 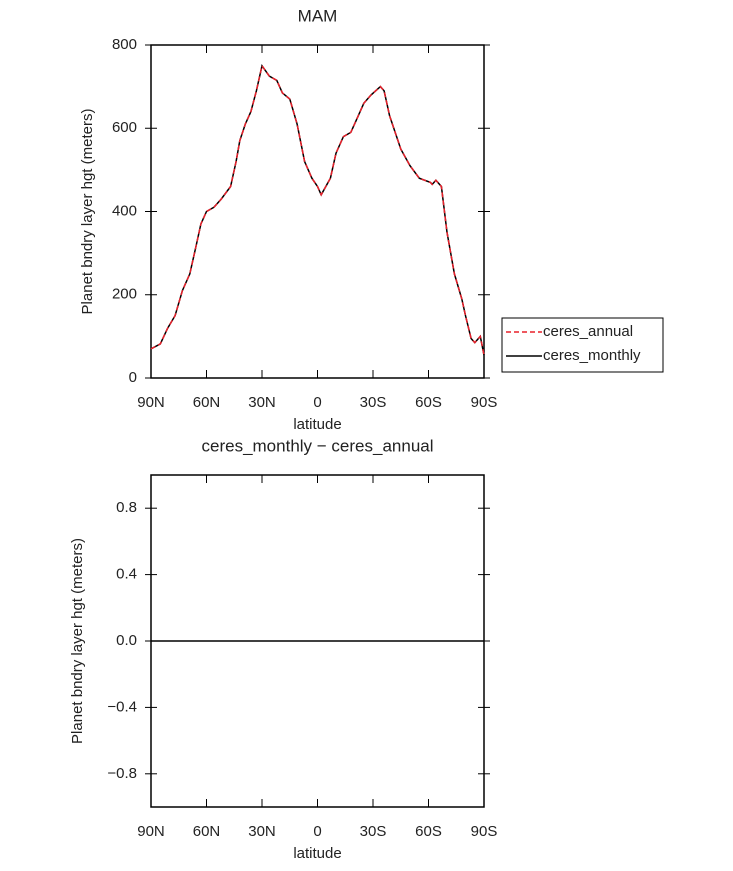 What do you see at coordinates (122, 773) in the screenshot?
I see `y-tick-label: −0.8` at bounding box center [122, 773].